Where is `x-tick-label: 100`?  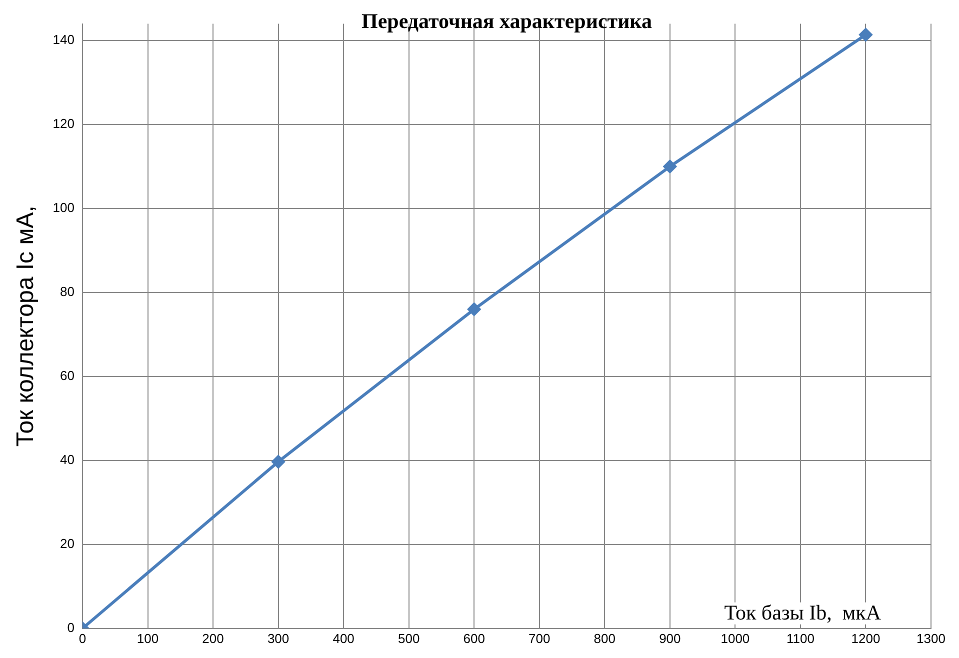
x-tick-label: 100 is located at coordinates (147, 638).